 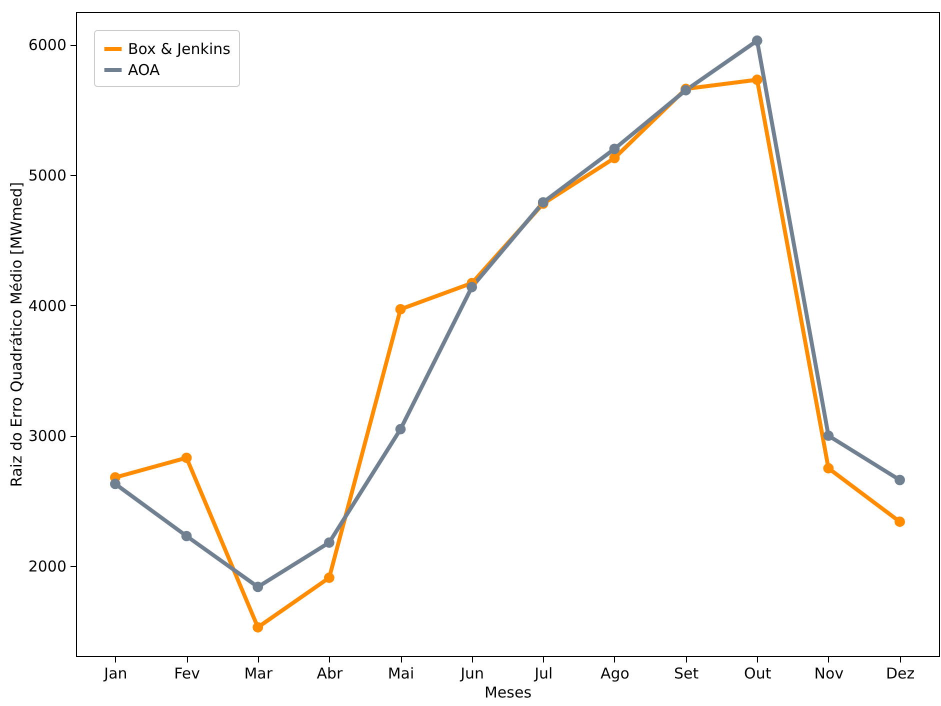 What do you see at coordinates (330, 673) in the screenshot?
I see `x-tick-label: Abr` at bounding box center [330, 673].